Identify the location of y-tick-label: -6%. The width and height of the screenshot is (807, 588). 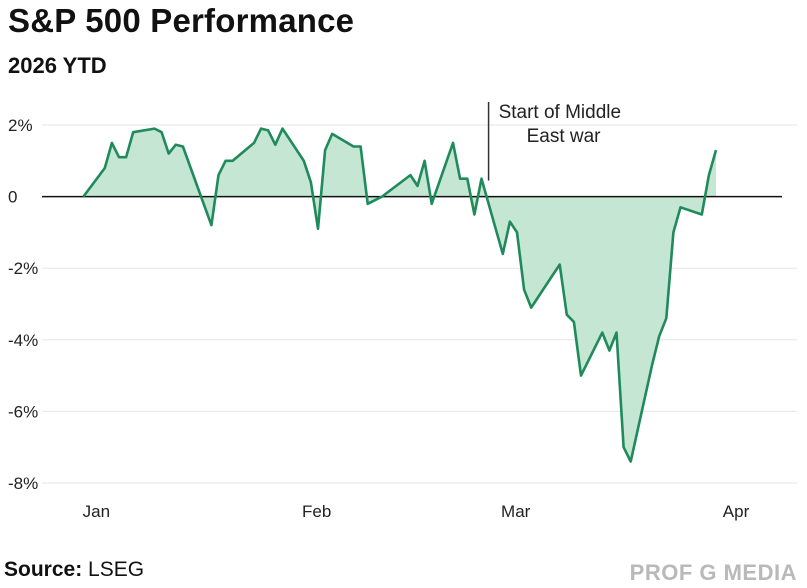
(23, 411).